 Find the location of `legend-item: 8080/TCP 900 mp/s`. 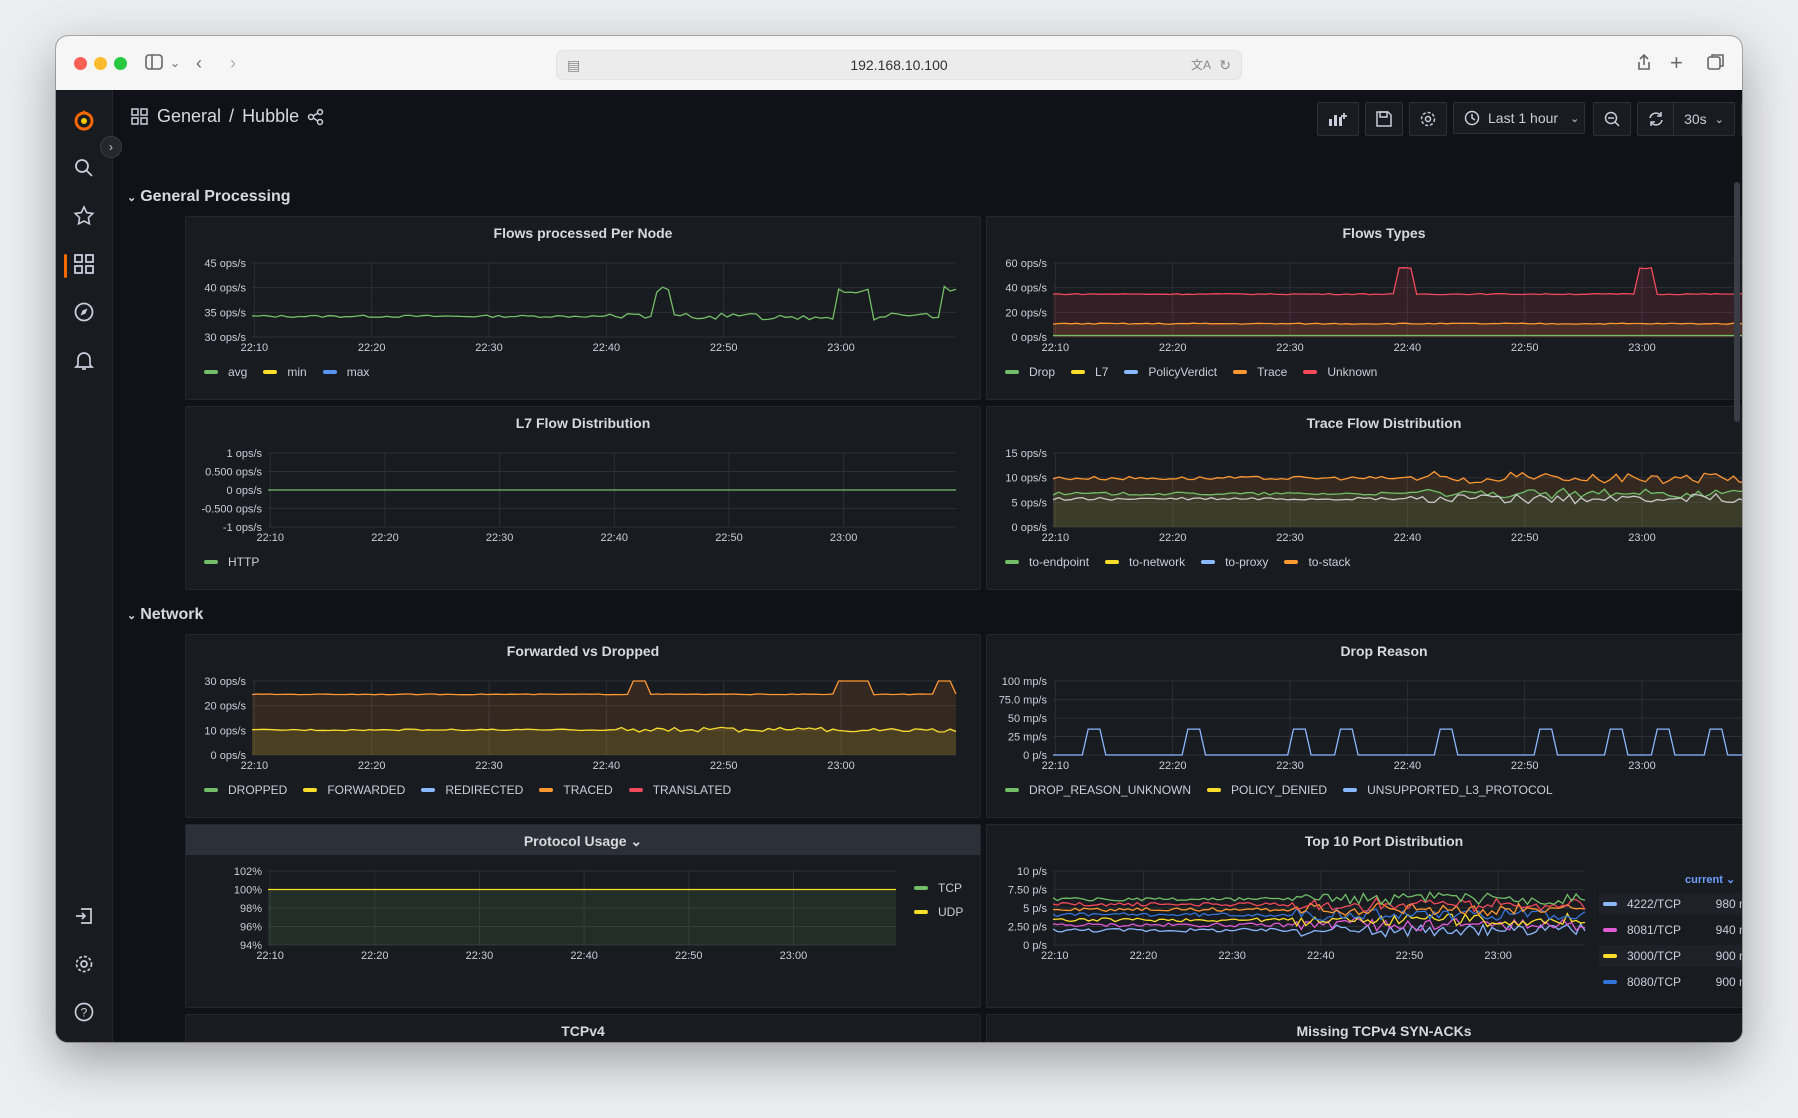

legend-item: 8080/TCP 900 mp/s is located at coordinates (1670, 982).